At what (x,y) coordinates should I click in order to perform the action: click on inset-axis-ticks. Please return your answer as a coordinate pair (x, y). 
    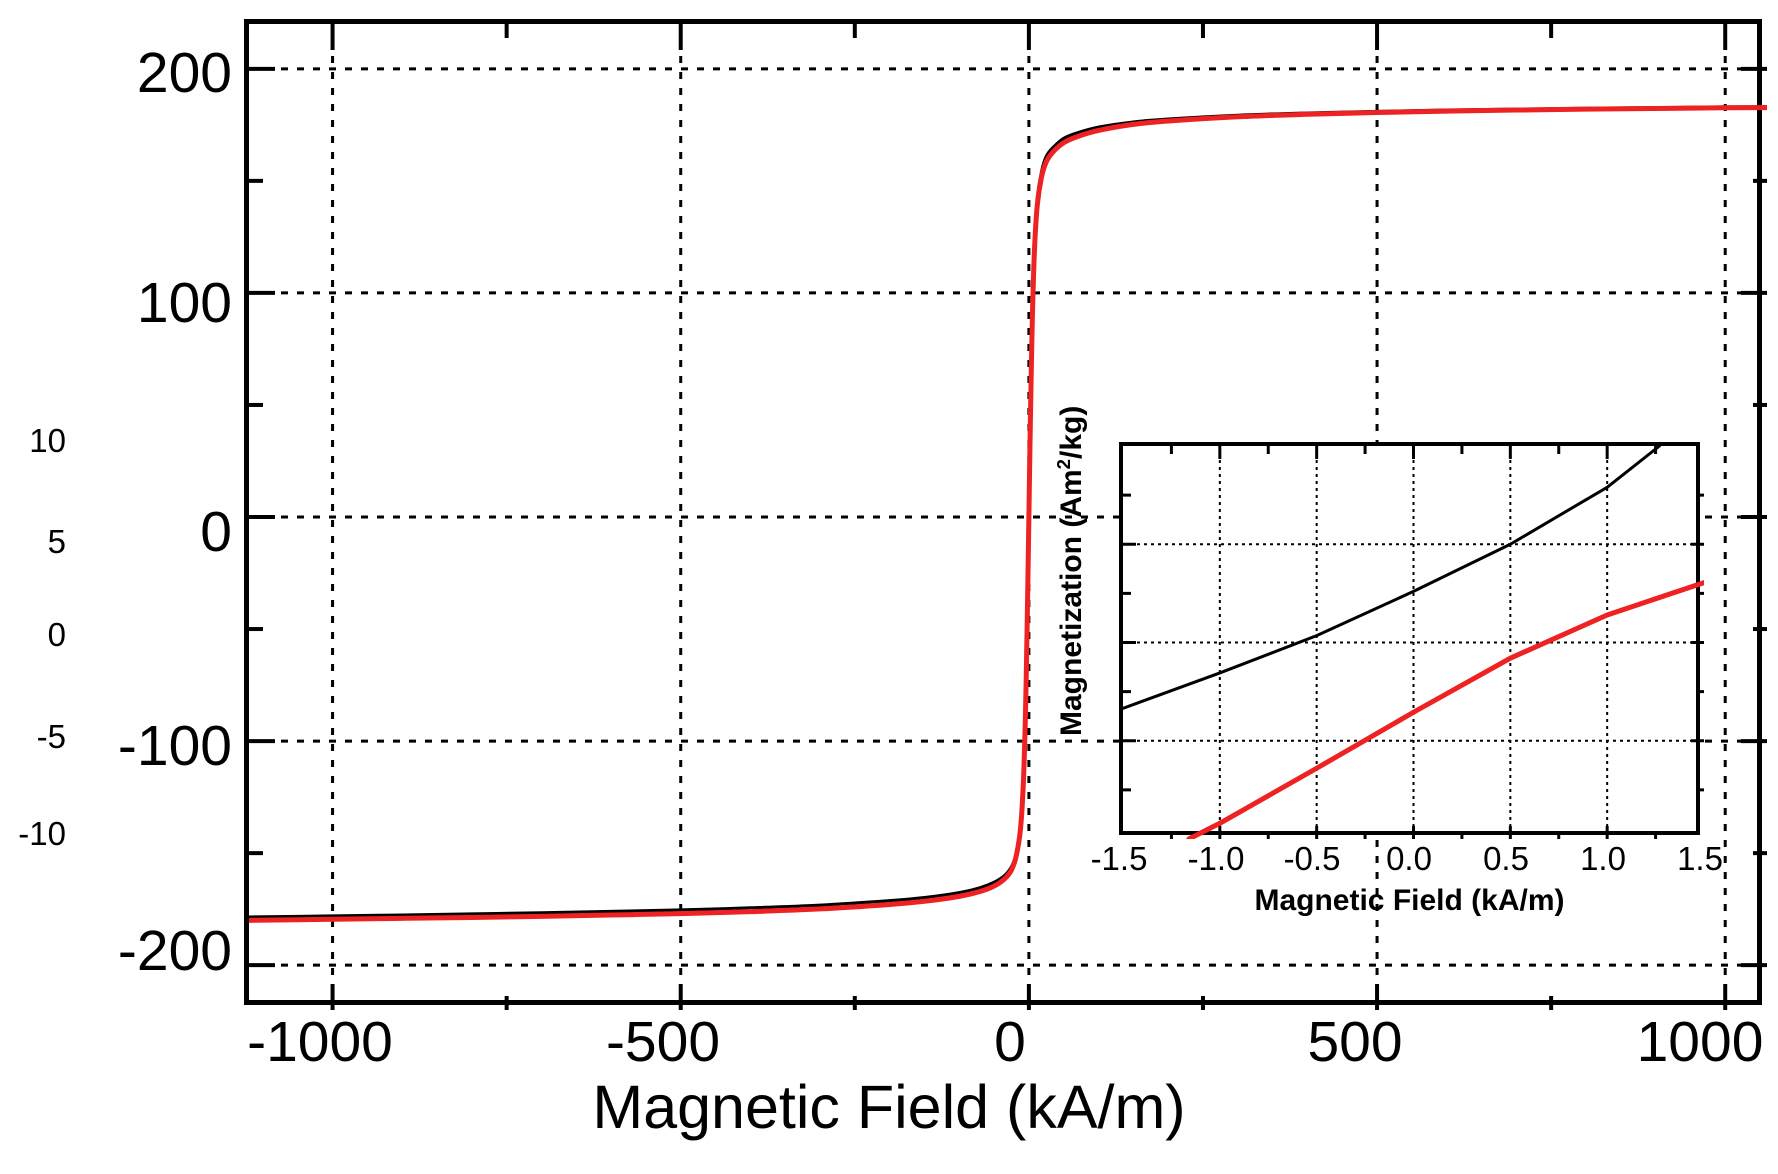
    Looking at the image, I should click on (1413, 642).